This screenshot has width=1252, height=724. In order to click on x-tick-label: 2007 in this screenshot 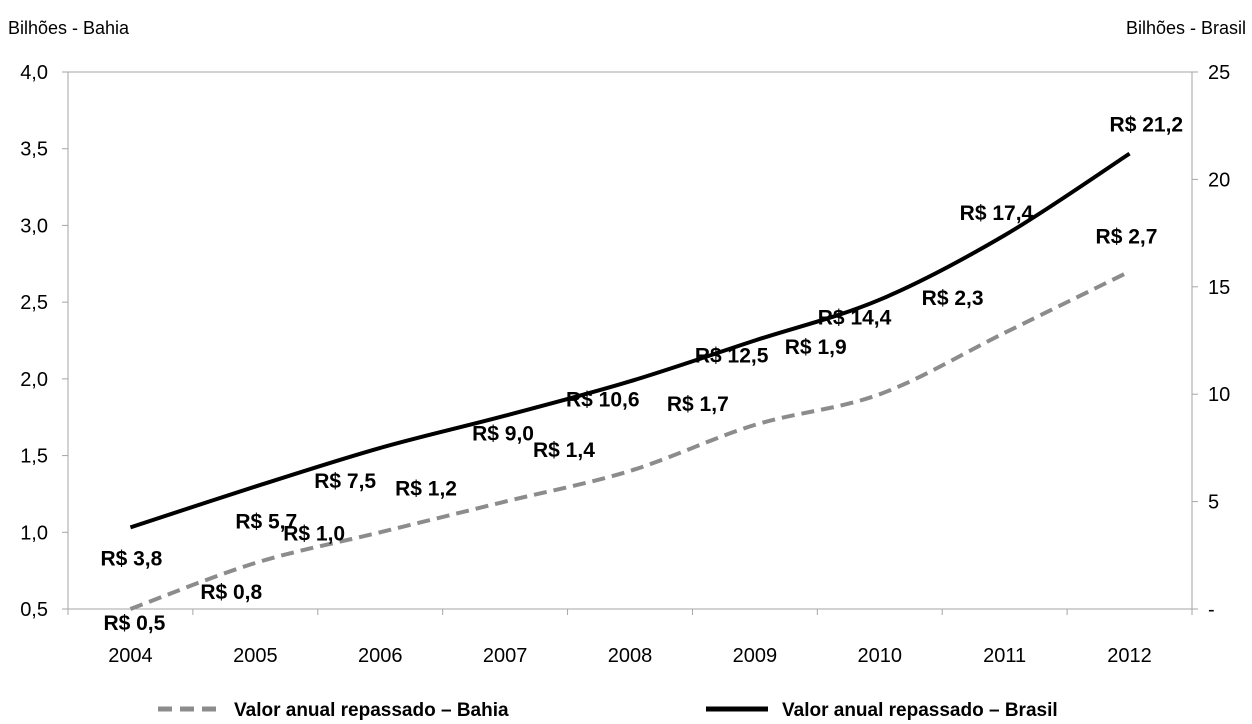, I will do `click(505, 656)`.